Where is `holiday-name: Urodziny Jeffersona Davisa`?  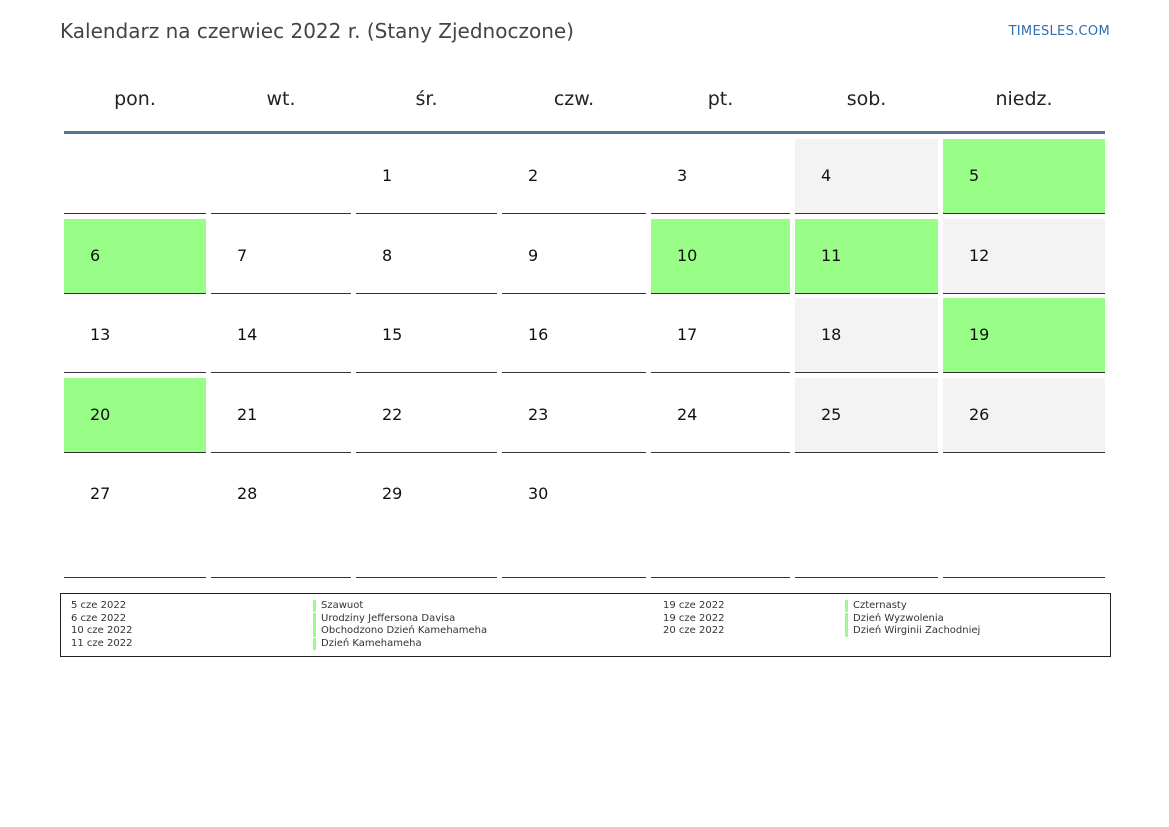
holiday-name: Urodziny Jeffersona Davisa is located at coordinates (388, 618).